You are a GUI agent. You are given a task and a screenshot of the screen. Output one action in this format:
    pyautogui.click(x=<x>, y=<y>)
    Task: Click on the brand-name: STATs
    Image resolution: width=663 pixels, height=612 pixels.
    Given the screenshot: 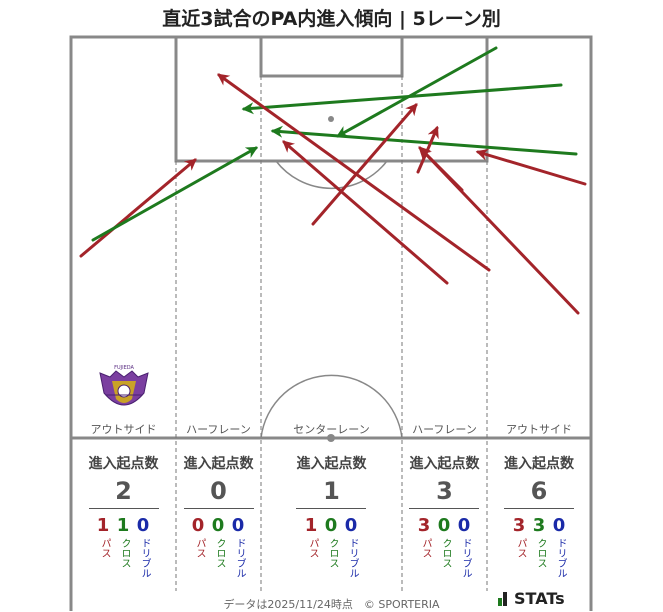 What is the action you would take?
    pyautogui.click(x=539, y=598)
    